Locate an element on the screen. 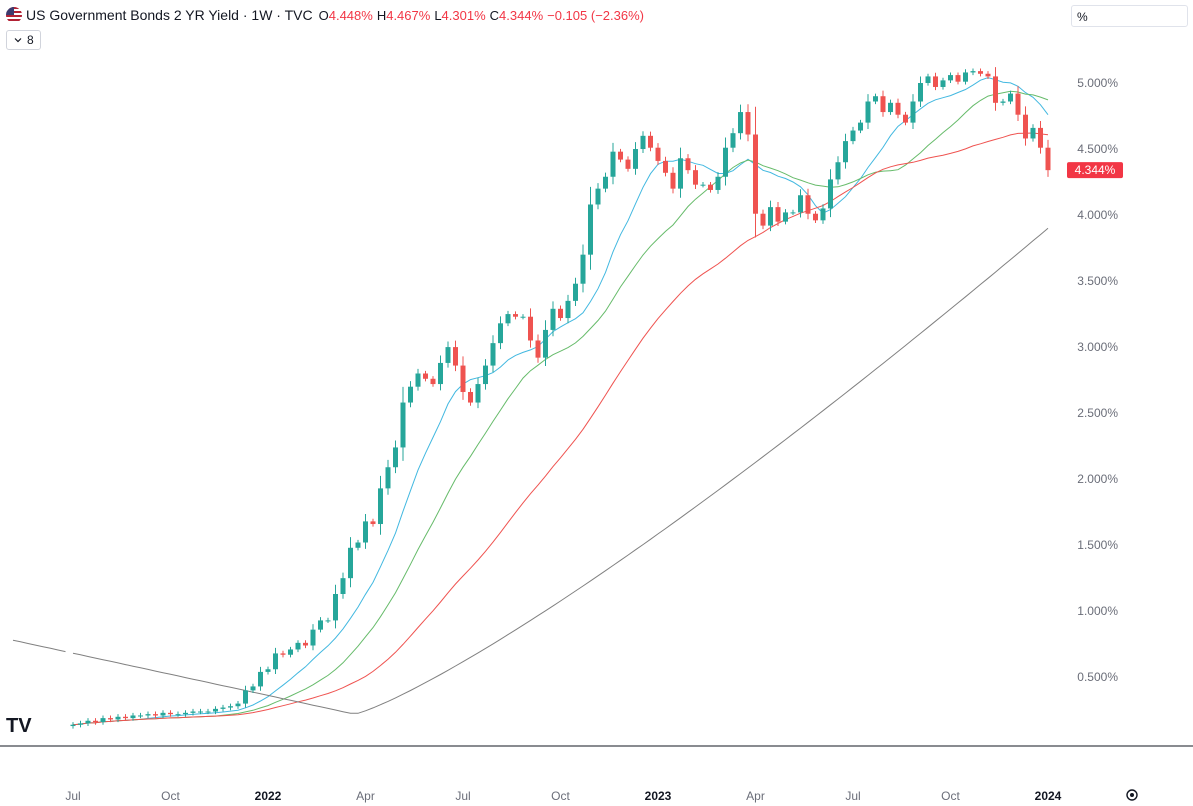 Image resolution: width=1193 pixels, height=806 pixels. y-tick-label: 5.000% is located at coordinates (1097, 83).